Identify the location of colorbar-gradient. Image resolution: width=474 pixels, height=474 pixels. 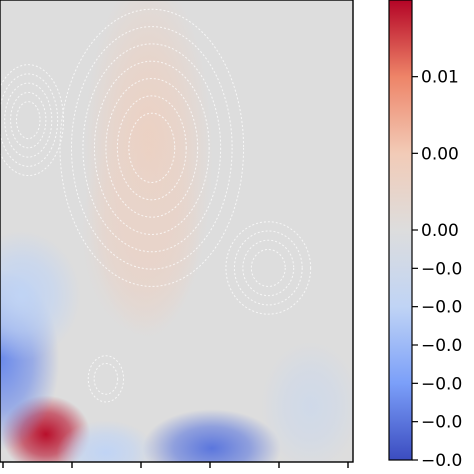
(400, 230).